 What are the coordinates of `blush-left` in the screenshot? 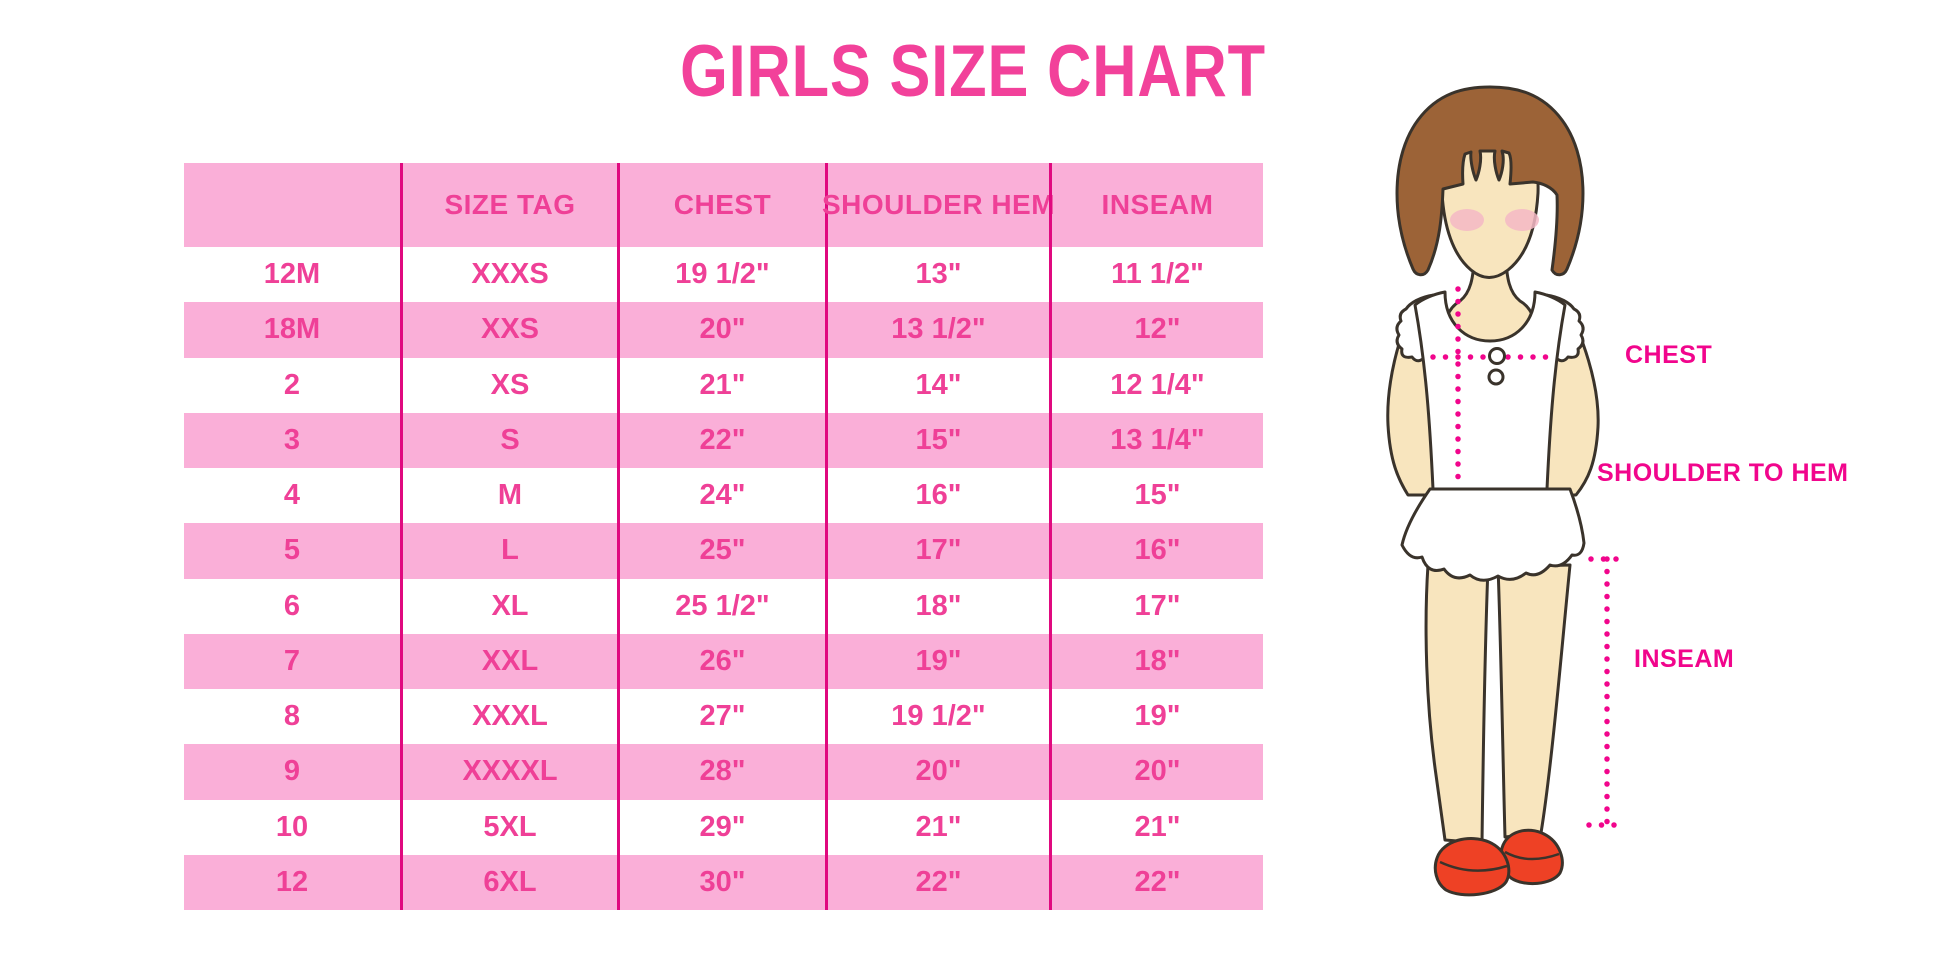 It's located at (1467, 220).